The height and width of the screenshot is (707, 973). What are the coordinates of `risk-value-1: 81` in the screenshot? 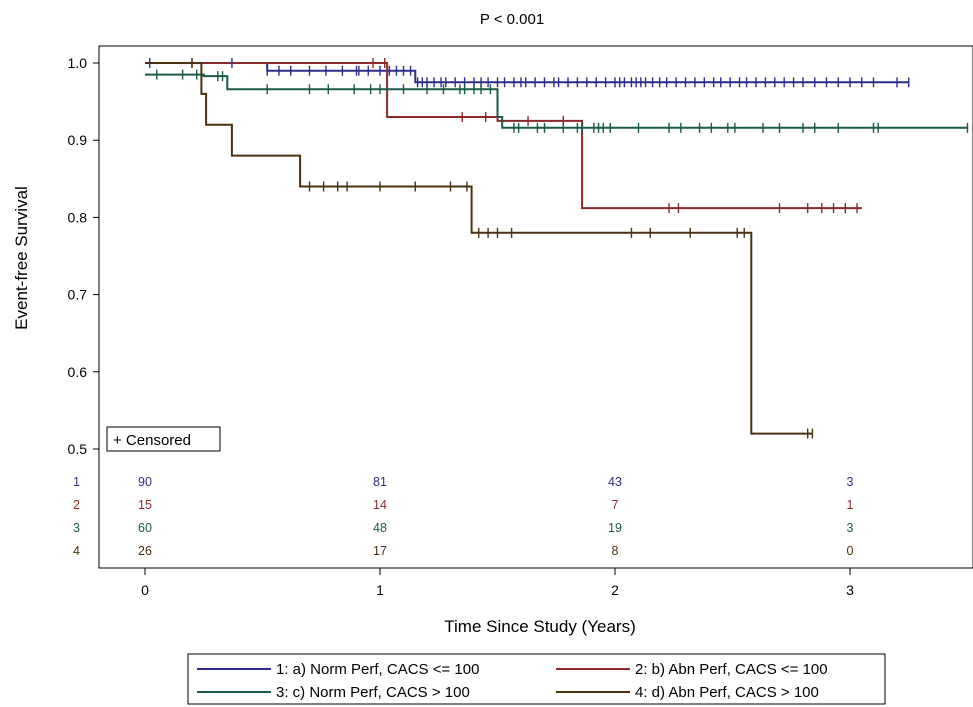 It's located at (380, 482).